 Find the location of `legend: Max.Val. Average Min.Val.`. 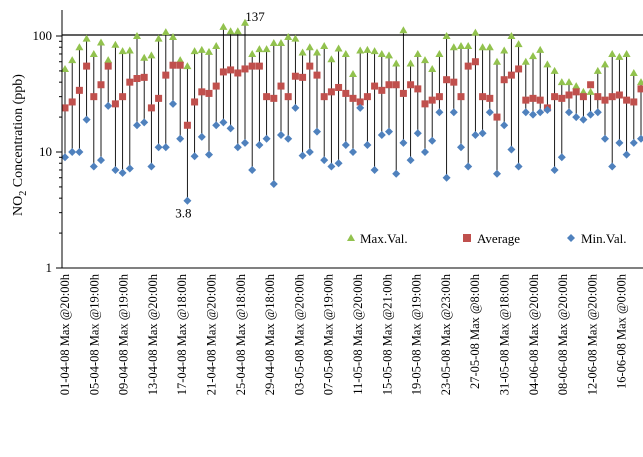

legend: Max.Val. Average Min.Val. is located at coordinates (487, 238).